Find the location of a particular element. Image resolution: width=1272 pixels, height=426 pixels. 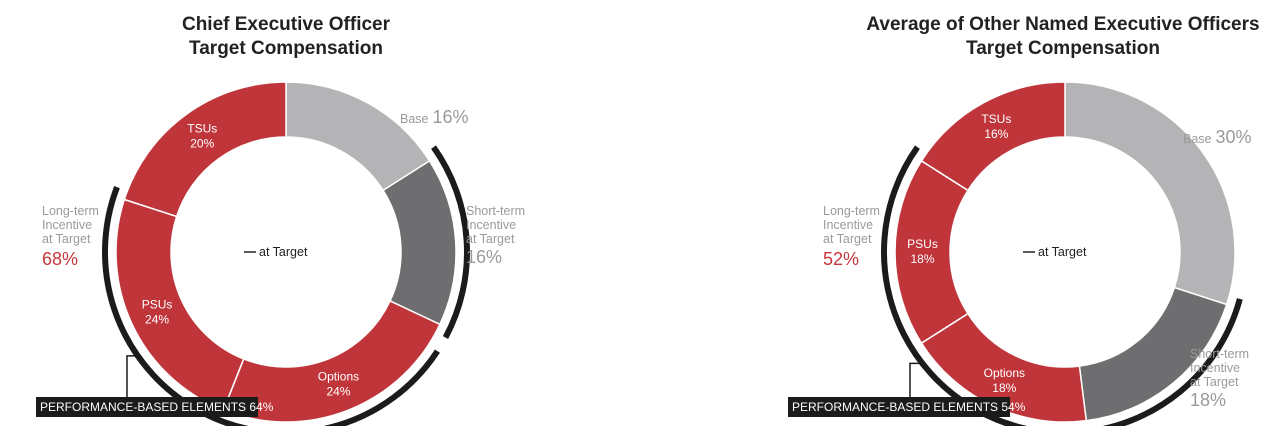

separator-psus is located at coordinates (945, 328).